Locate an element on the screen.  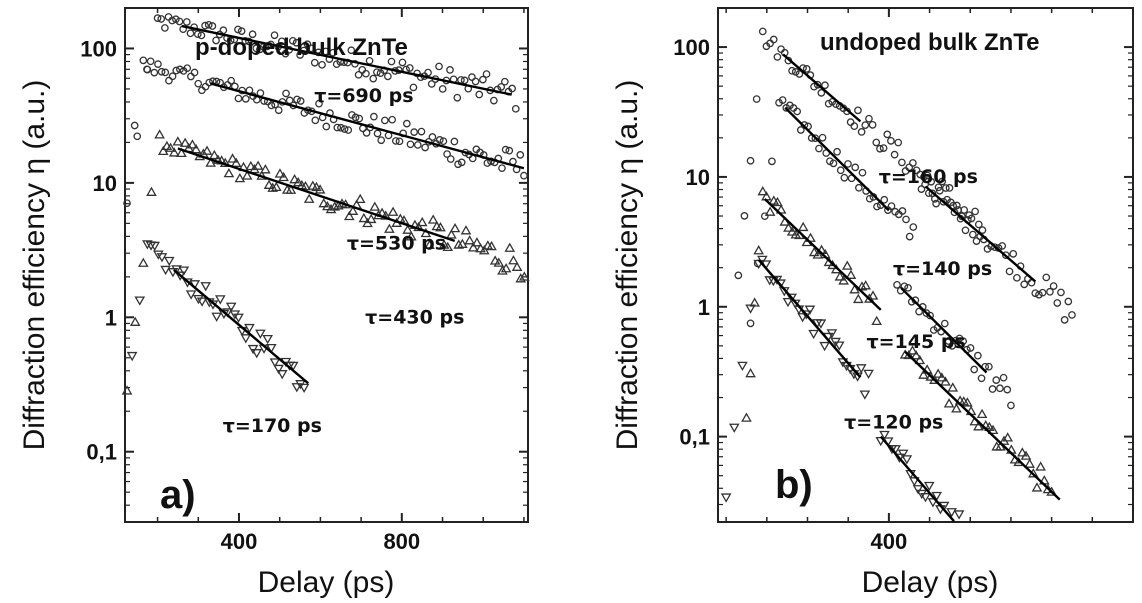
panel-a-title: p-doped bulk ZnTe is located at coordinates (301, 47).